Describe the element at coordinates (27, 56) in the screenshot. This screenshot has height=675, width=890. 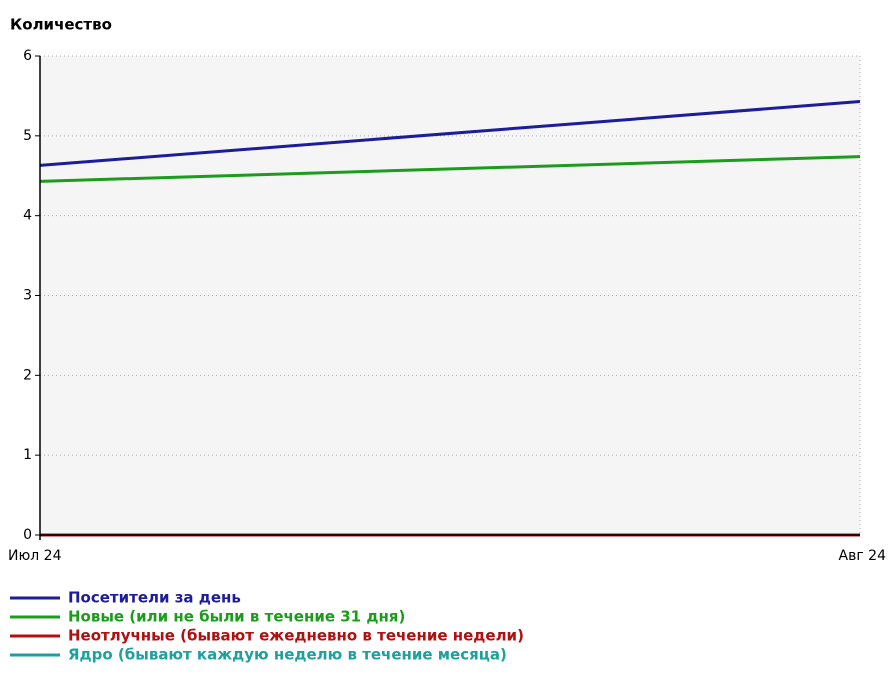
I see `y-tick-label: 6` at that location.